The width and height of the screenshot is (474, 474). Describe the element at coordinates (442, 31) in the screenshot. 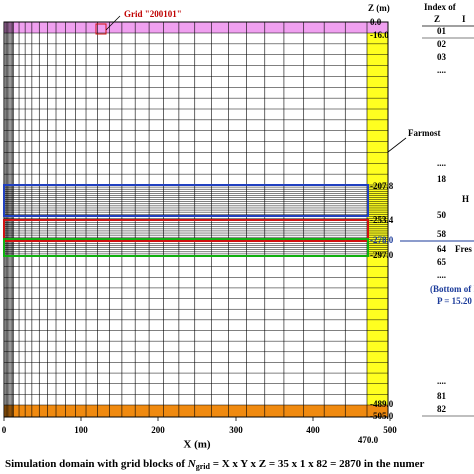

I see `index: 01` at that location.